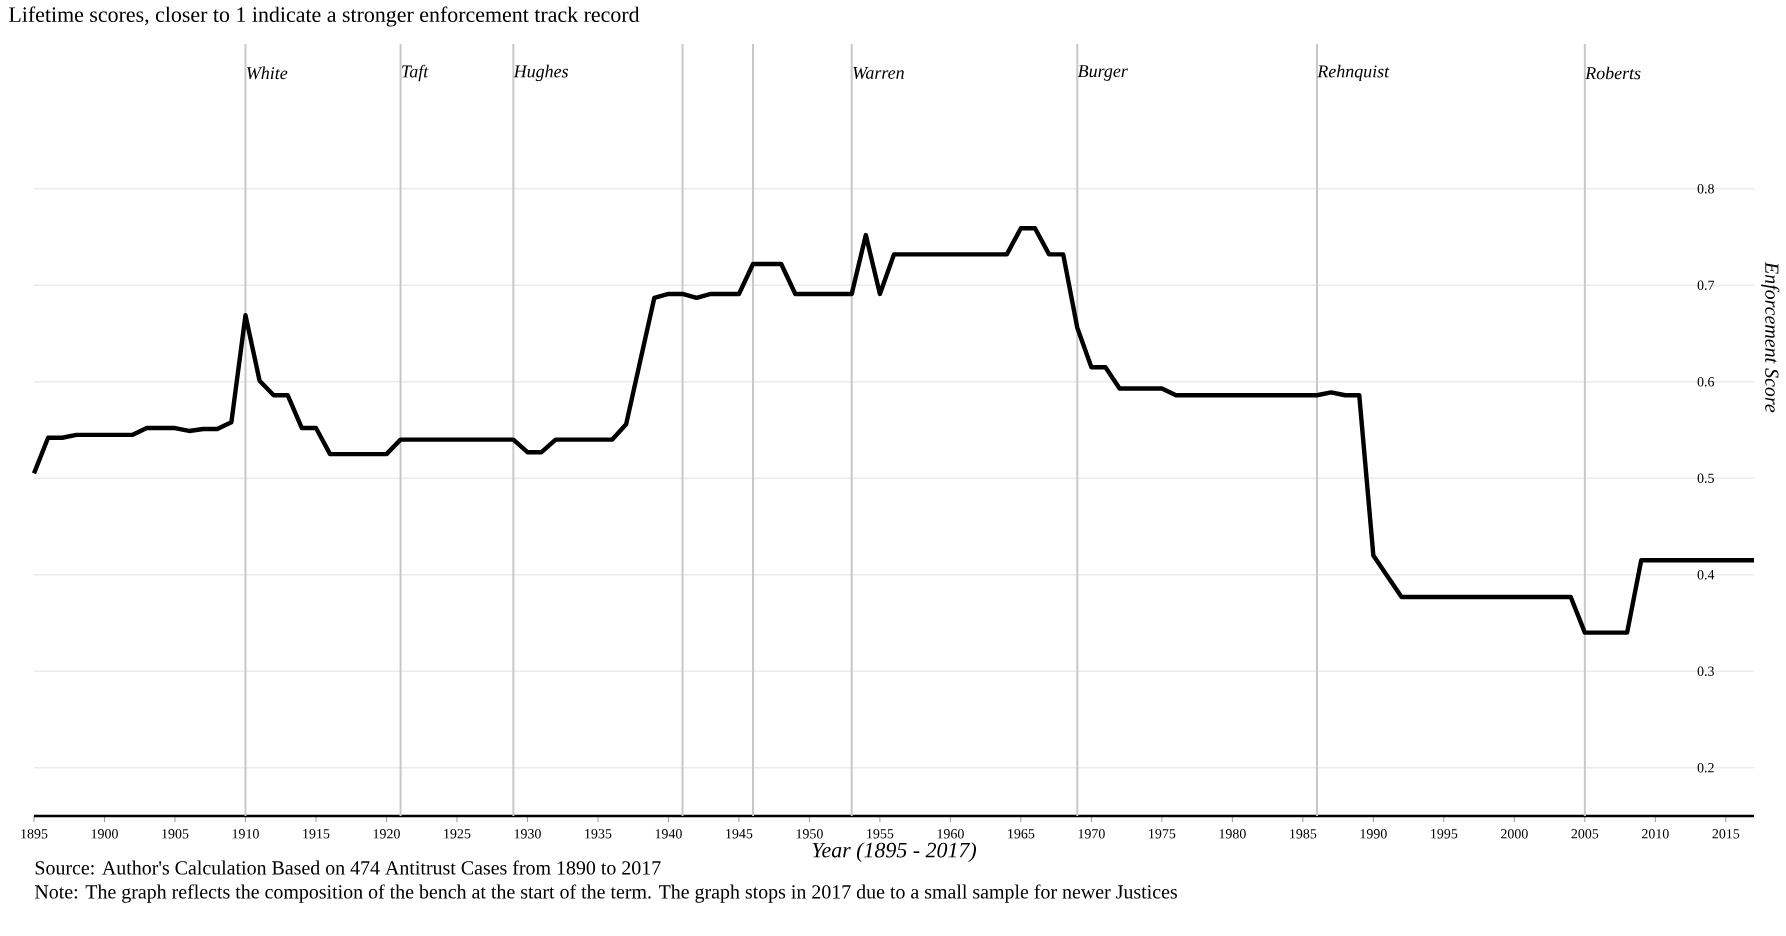  I want to click on y-axis-title: Enforcement Score, so click(1770, 337).